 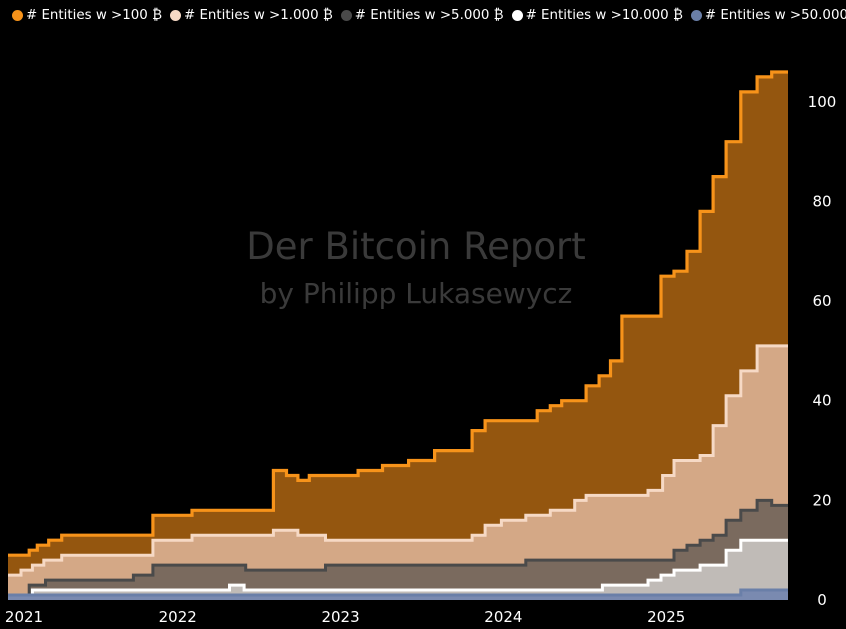 What do you see at coordinates (178, 617) in the screenshot?
I see `x-tick-label: 2022` at bounding box center [178, 617].